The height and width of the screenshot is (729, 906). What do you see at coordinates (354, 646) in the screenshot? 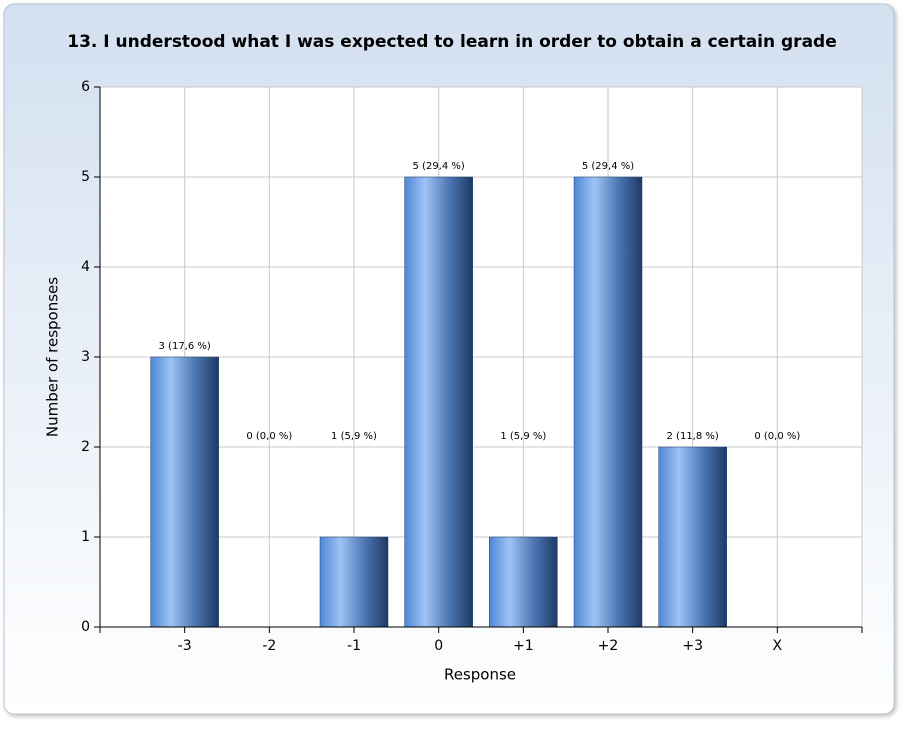
I see `x-tick-label: -1` at bounding box center [354, 646].